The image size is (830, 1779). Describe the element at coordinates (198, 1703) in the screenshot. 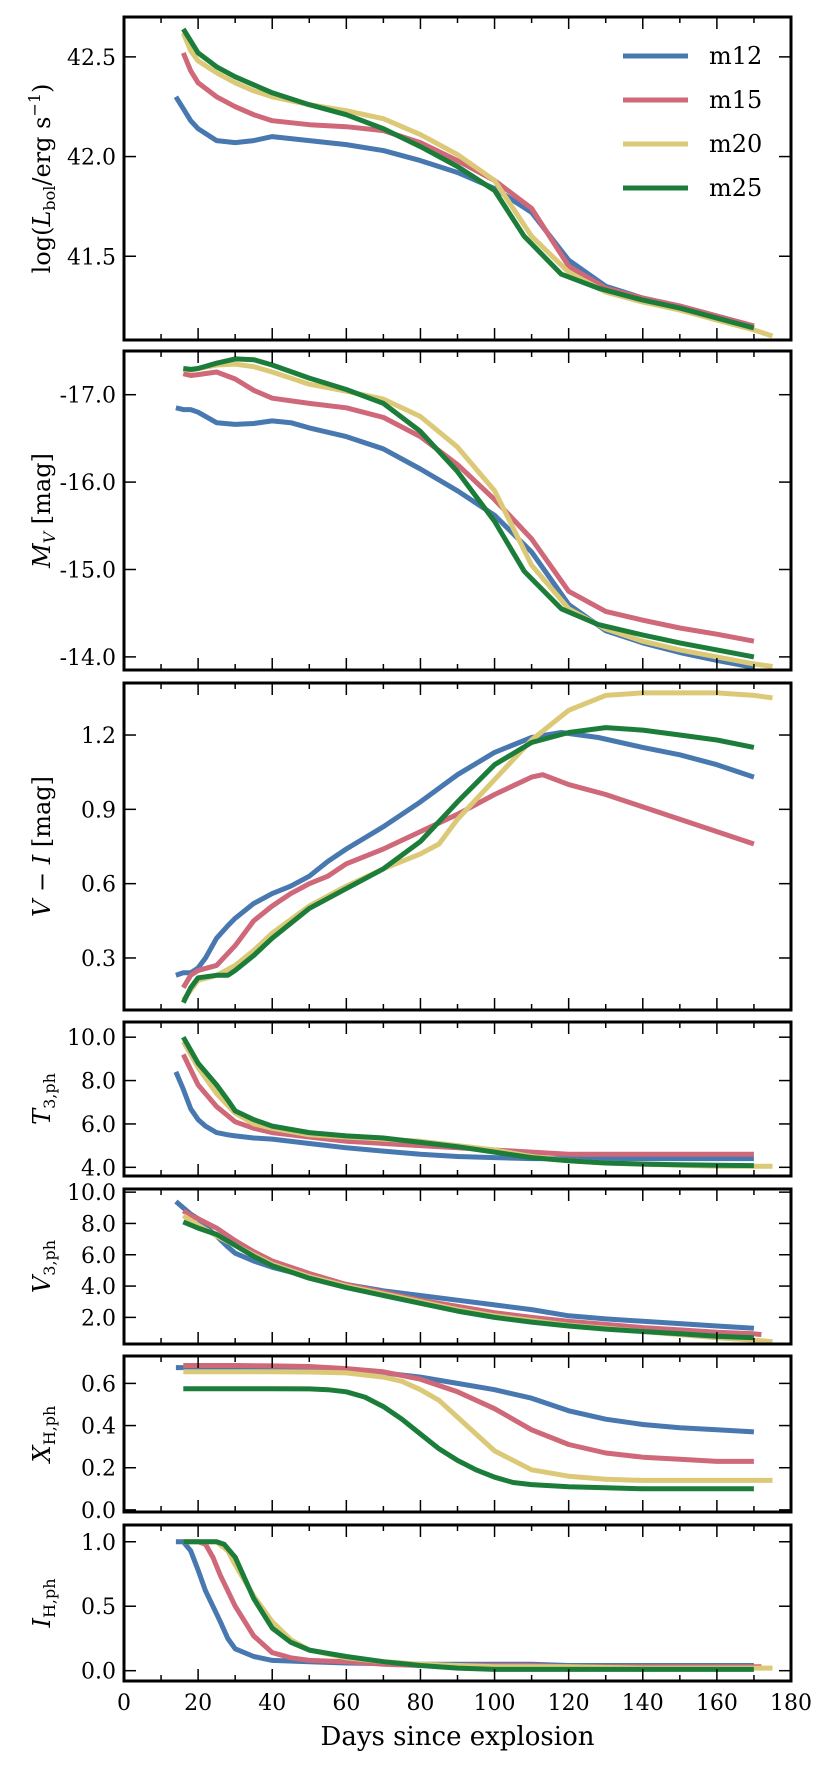

I see `x-tick-label: 20` at that location.